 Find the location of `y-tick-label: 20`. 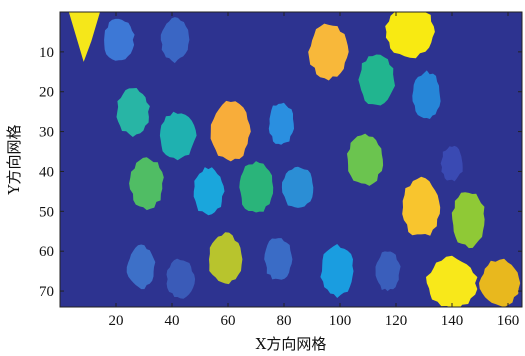

y-tick-label: 20 is located at coordinates (46, 93).